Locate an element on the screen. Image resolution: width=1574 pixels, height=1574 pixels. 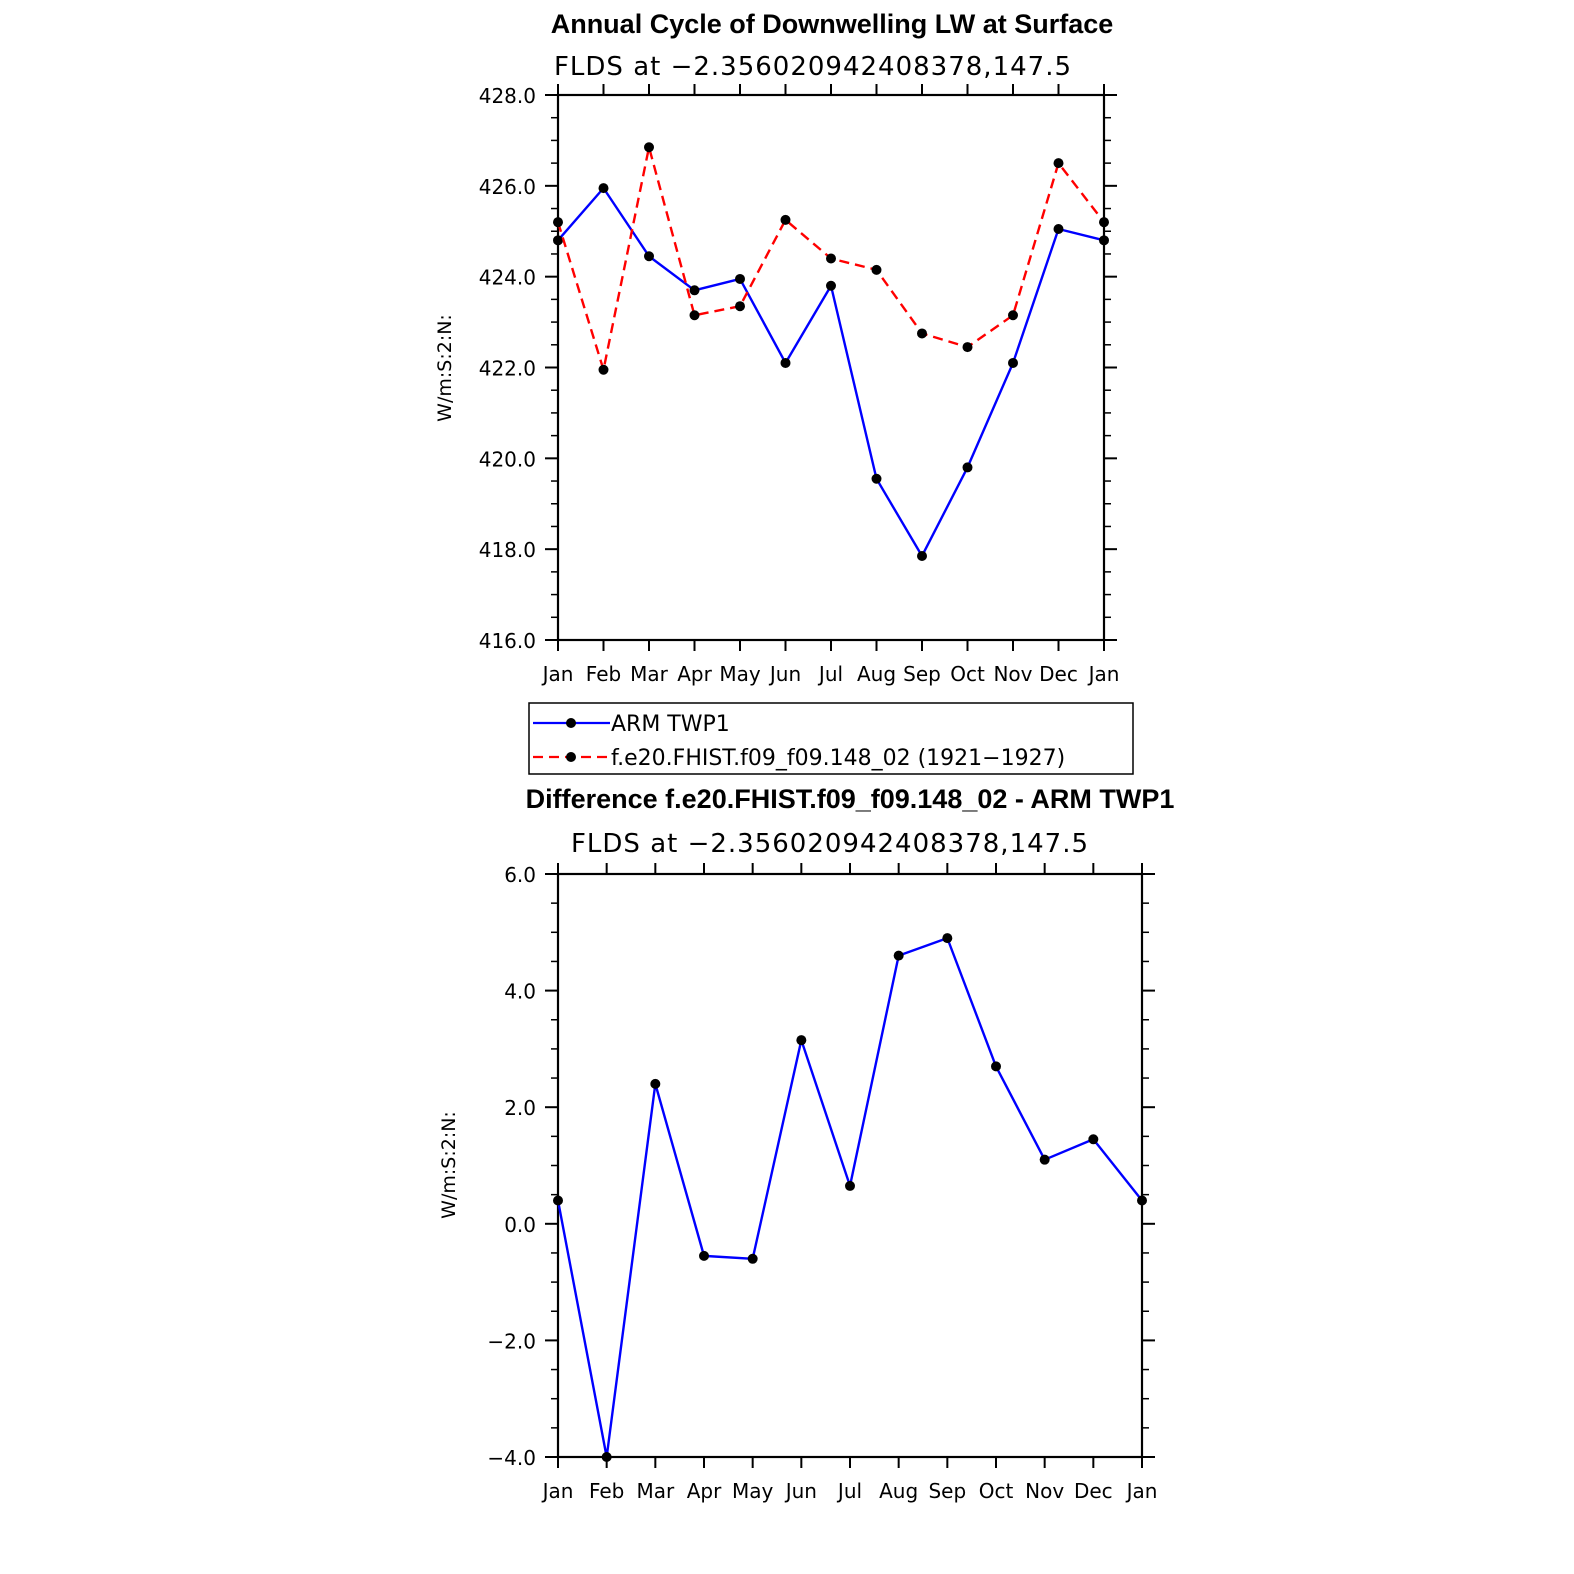
bottom-ytick-label: −2.0 is located at coordinates (511, 1341).